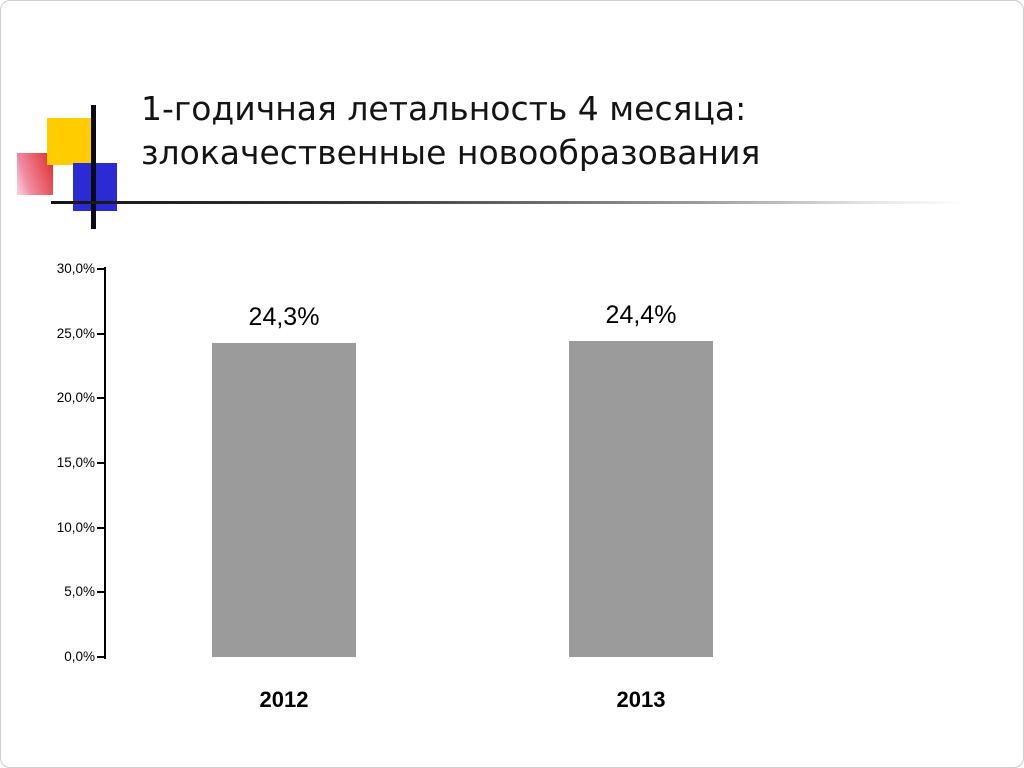 Image resolution: width=1024 pixels, height=768 pixels. Describe the element at coordinates (451, 152) in the screenshot. I see `slide-title-line2: злокачественные новообразования` at that location.